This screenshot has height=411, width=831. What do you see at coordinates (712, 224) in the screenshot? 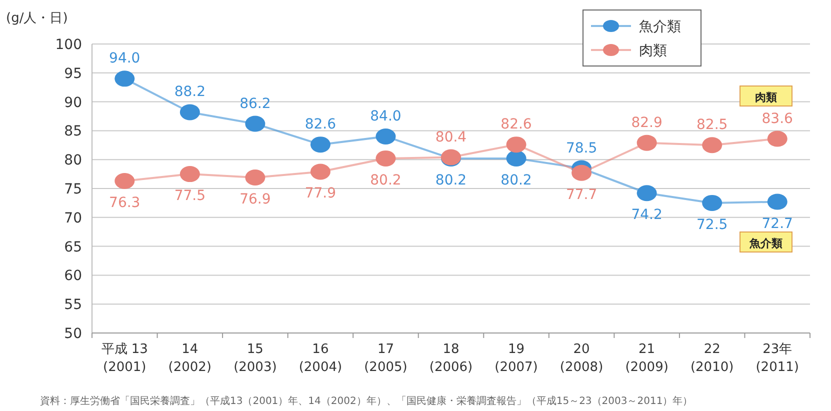
I see `data-label: 72.5` at bounding box center [712, 224].